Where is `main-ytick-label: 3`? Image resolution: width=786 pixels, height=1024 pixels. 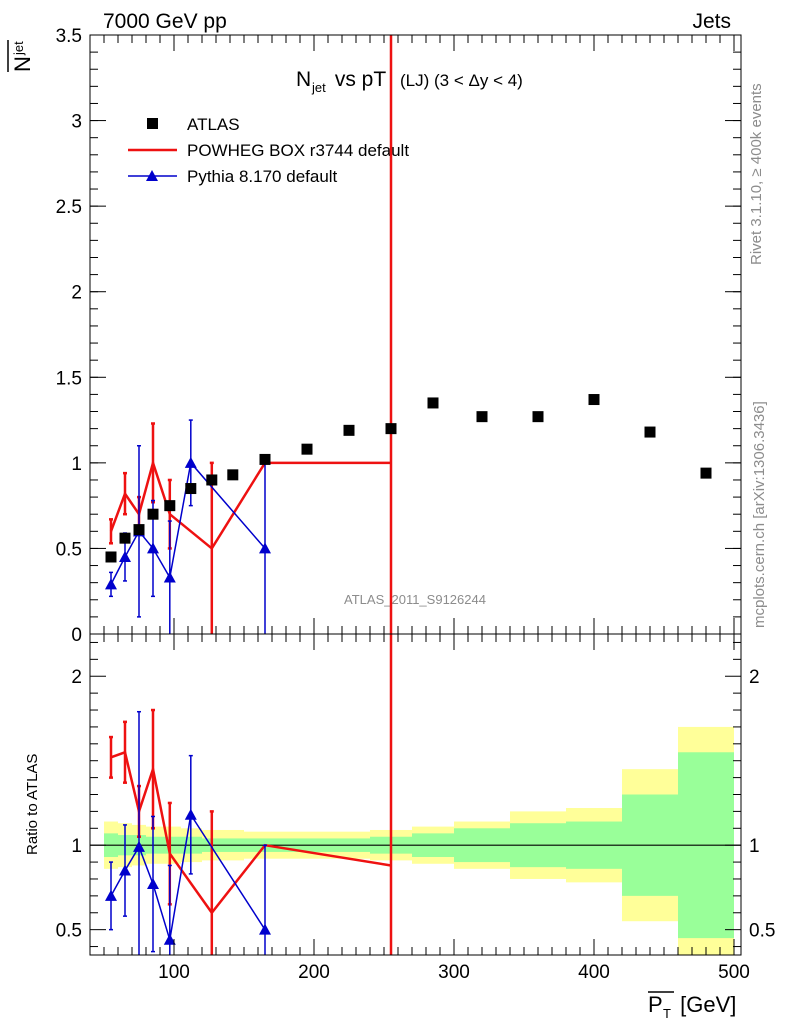
main-ytick-label: 3 is located at coordinates (76, 122).